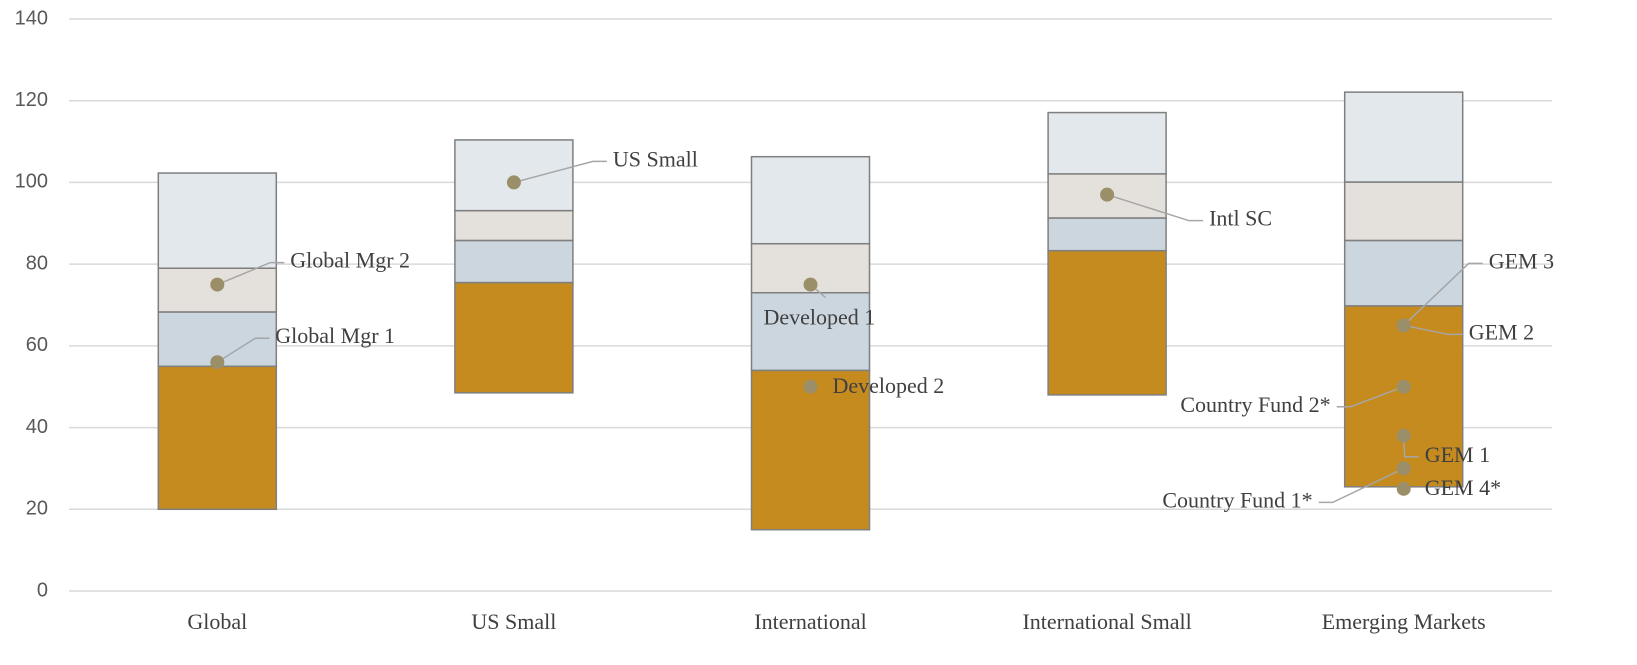 Image resolution: width=1637 pixels, height=665 pixels. Describe the element at coordinates (1240, 218) in the screenshot. I see `point-label: Intl SC` at that location.